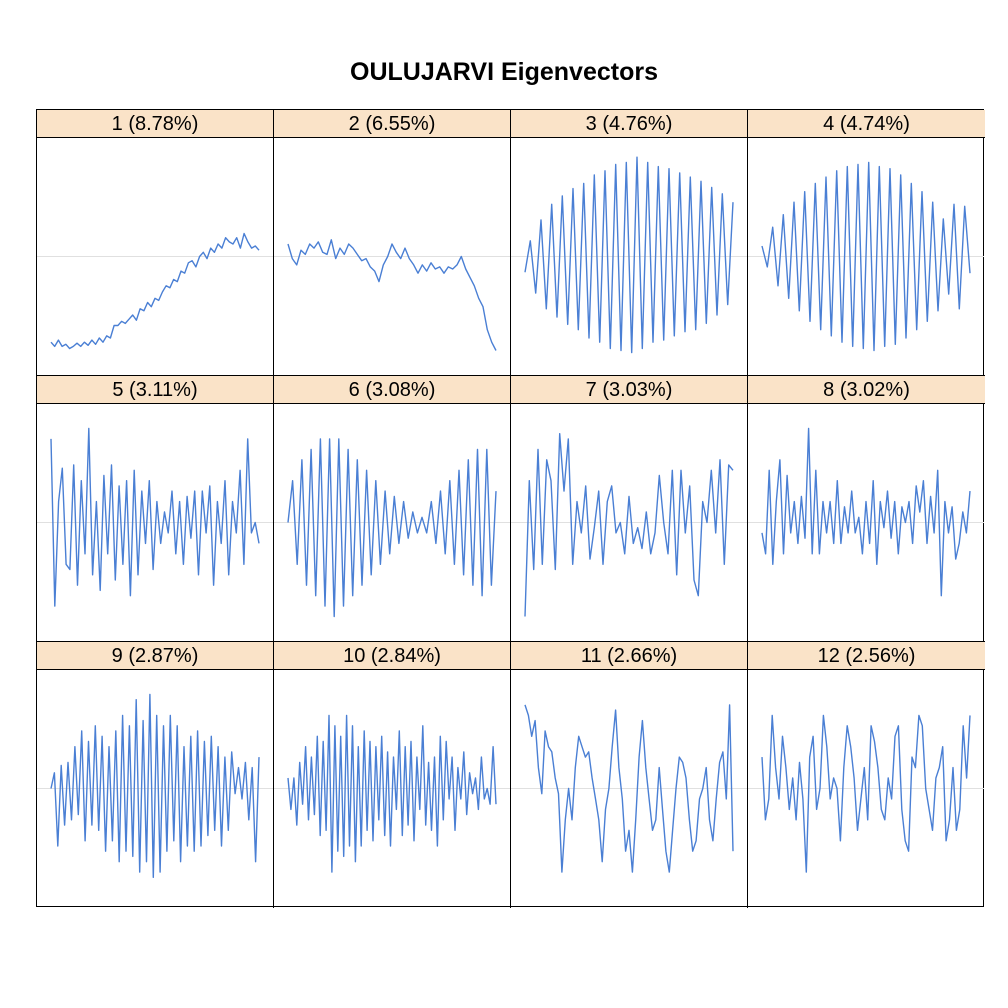  I want to click on panel-label: 11 (2.66%), so click(629, 656).